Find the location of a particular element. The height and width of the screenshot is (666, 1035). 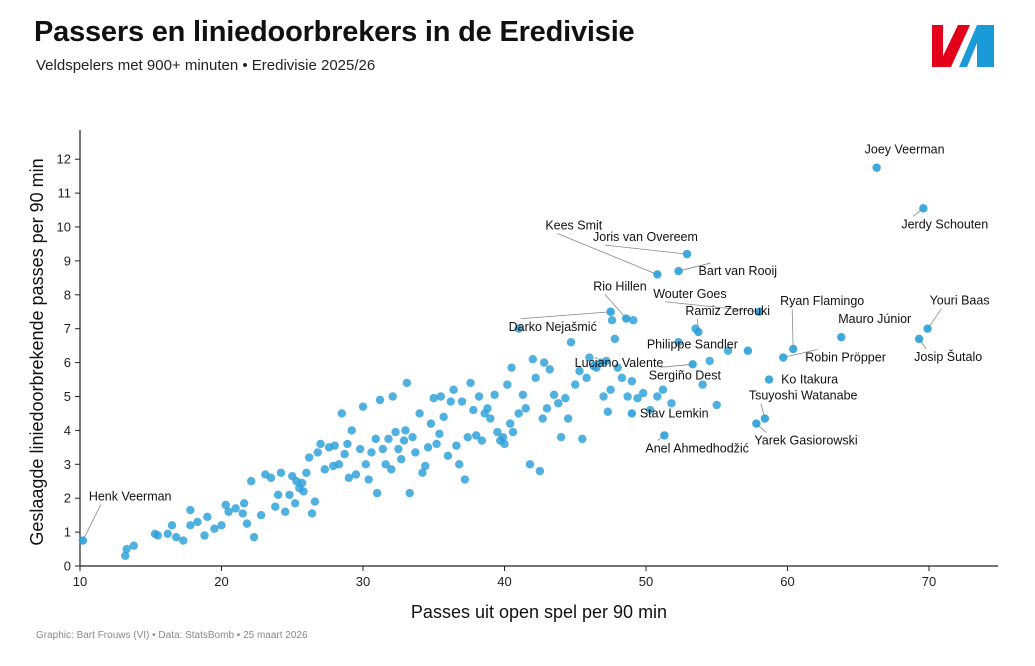

point-label: Ramiz Zerrouki is located at coordinates (727, 311).